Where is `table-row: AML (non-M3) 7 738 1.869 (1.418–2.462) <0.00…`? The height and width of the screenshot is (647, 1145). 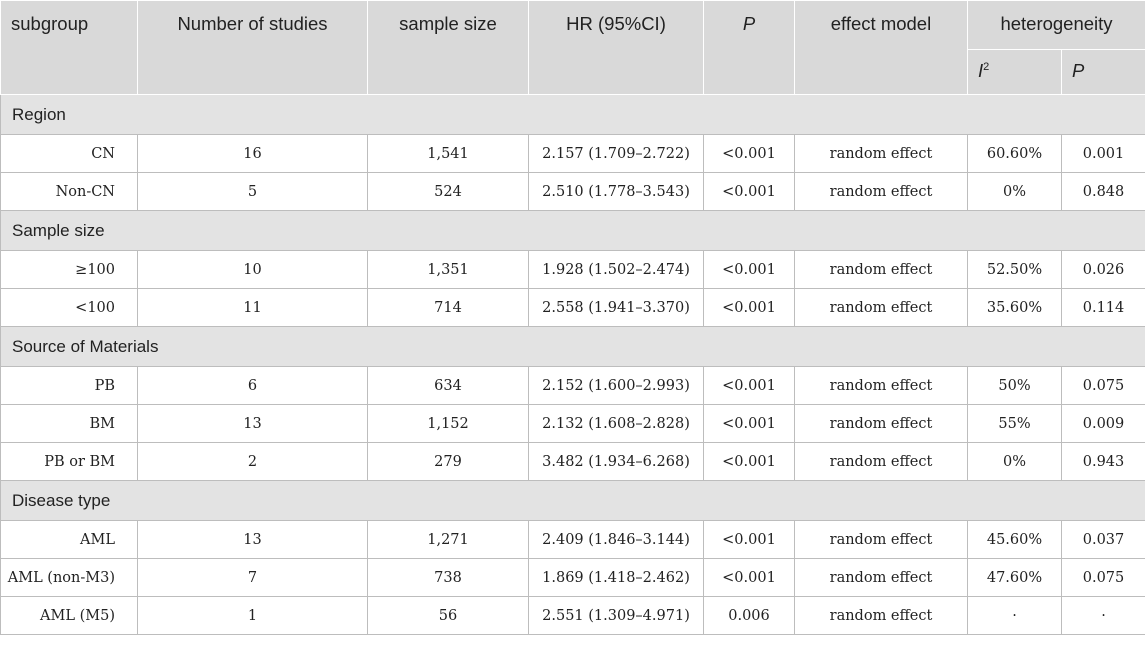 table-row: AML (non-M3) 7 738 1.869 (1.418–2.462) <0.00… is located at coordinates (572, 577).